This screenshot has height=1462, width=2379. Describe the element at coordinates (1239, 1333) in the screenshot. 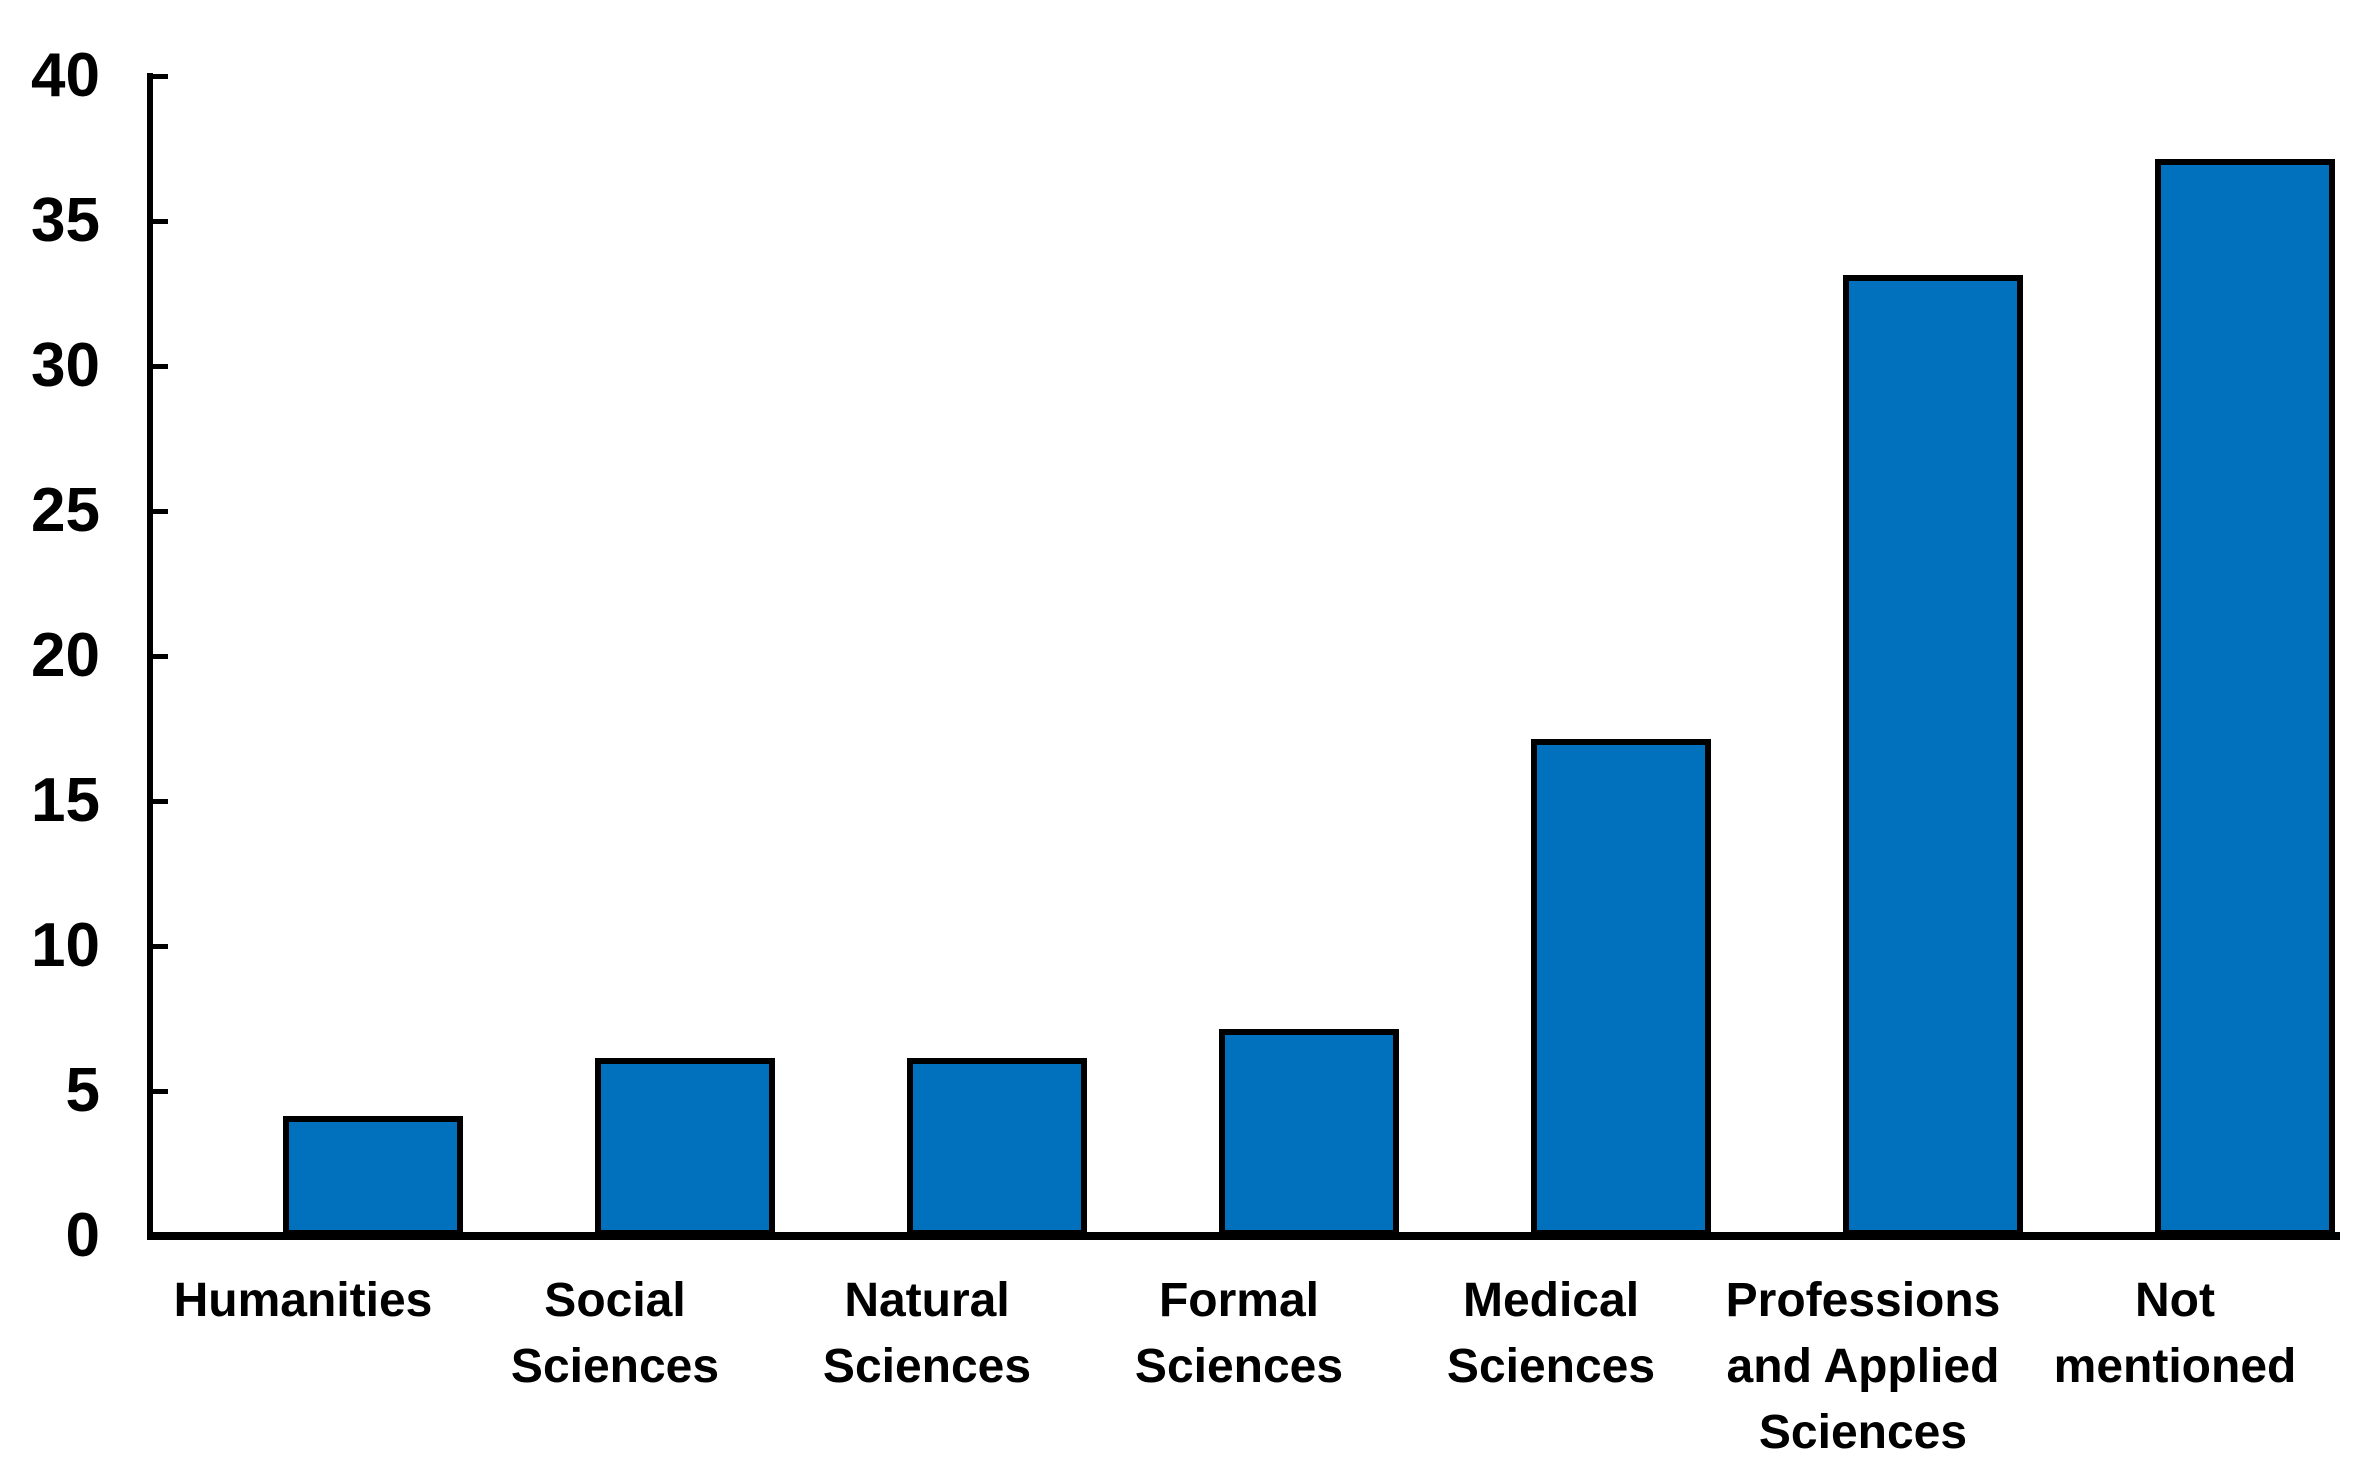

I see `x-tick-label: Formal Sciences` at that location.